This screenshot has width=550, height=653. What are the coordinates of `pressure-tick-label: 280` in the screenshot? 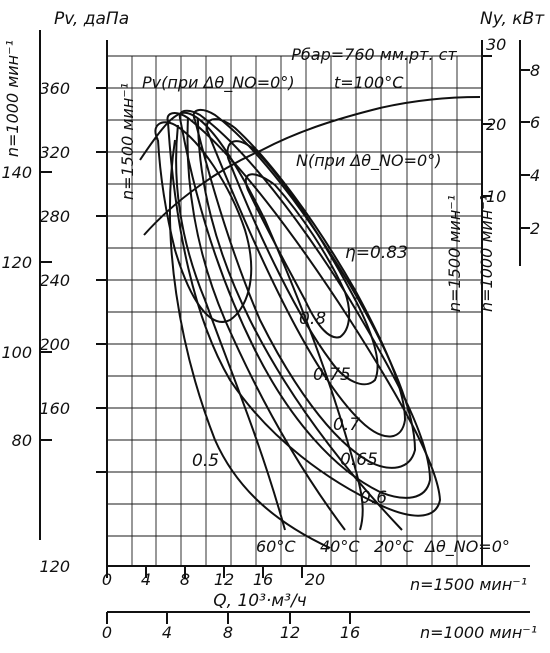 It's located at (54, 216).